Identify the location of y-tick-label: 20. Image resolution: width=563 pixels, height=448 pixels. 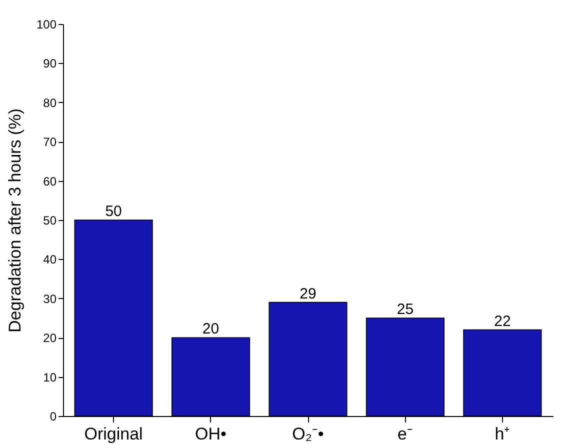
(50, 338).